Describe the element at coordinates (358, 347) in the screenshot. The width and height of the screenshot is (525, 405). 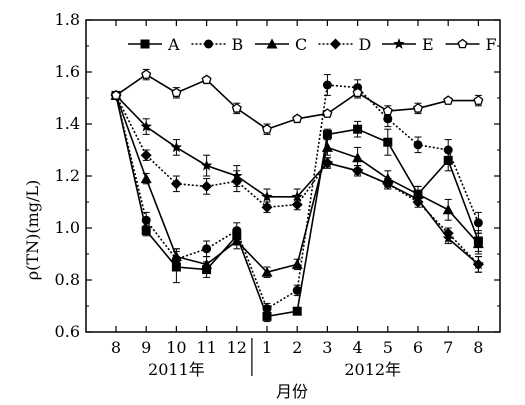
I see `x-tick-label: 4` at that location.